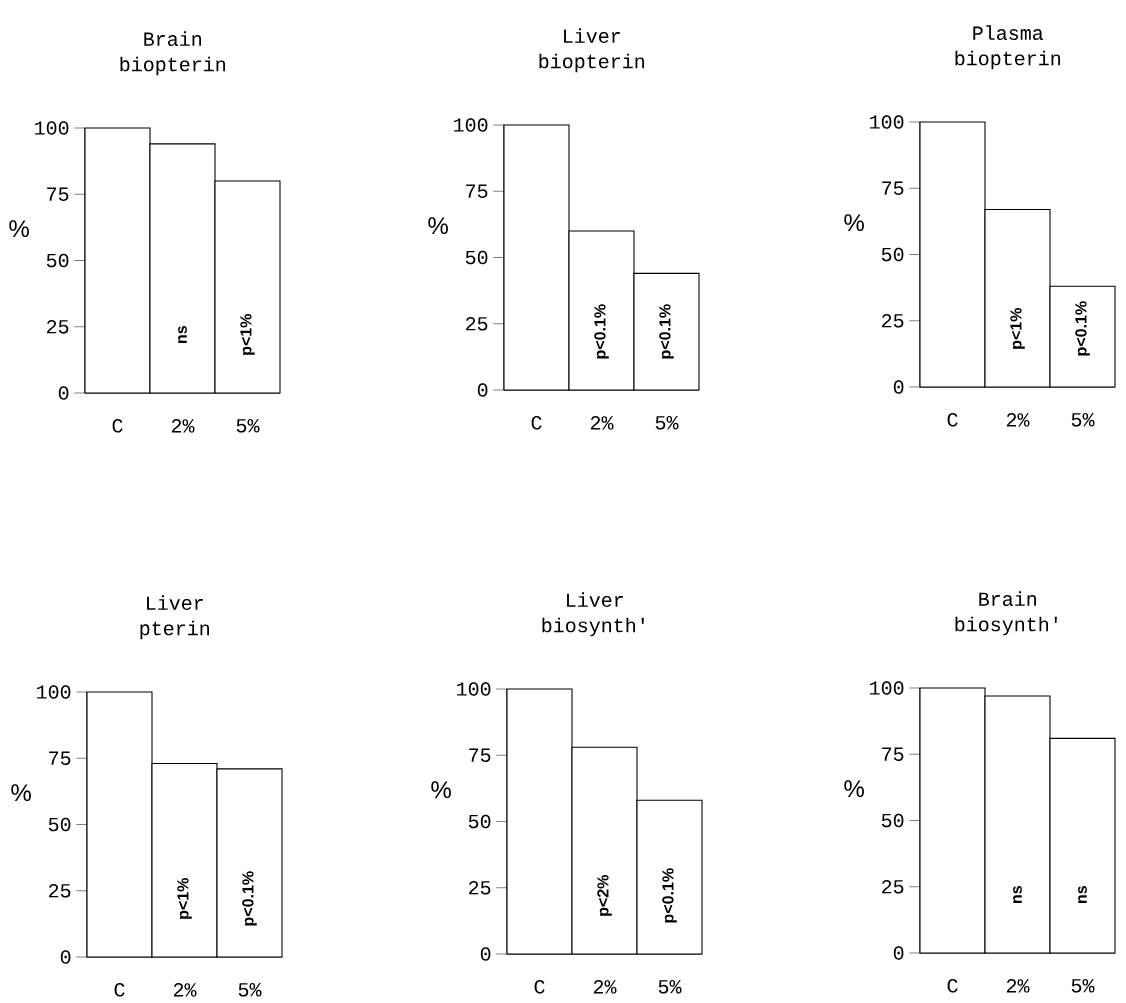 Image resolution: width=1126 pixels, height=1003 pixels. I want to click on chart-title: Liver pterin, so click(174, 617).